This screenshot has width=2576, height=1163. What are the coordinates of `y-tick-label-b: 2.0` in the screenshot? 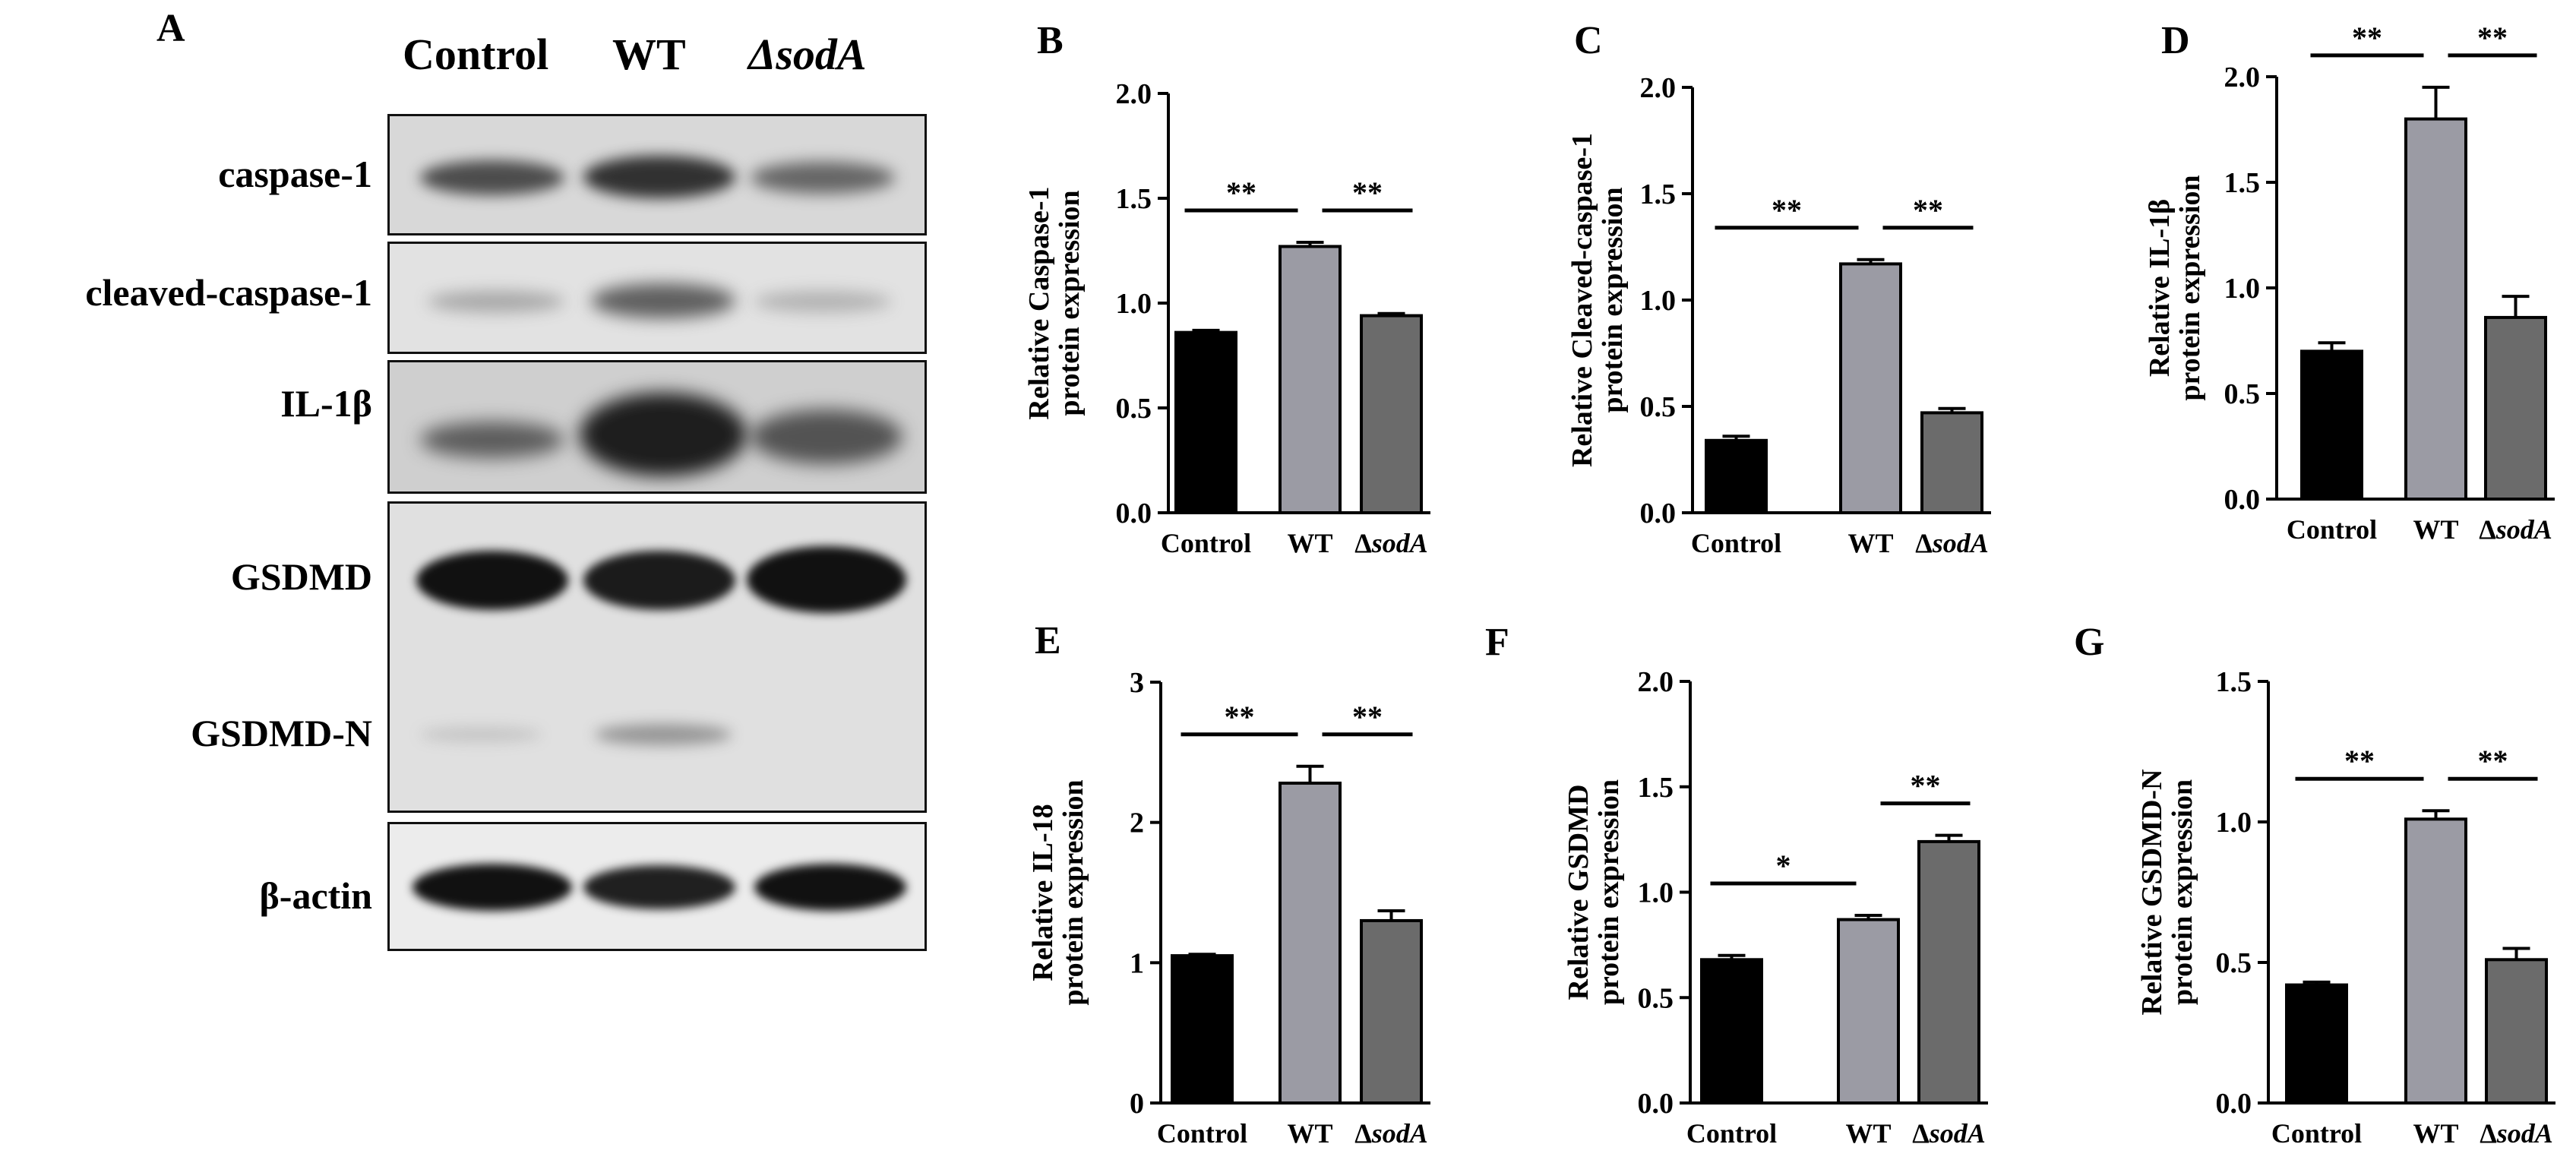 It's located at (1134, 94).